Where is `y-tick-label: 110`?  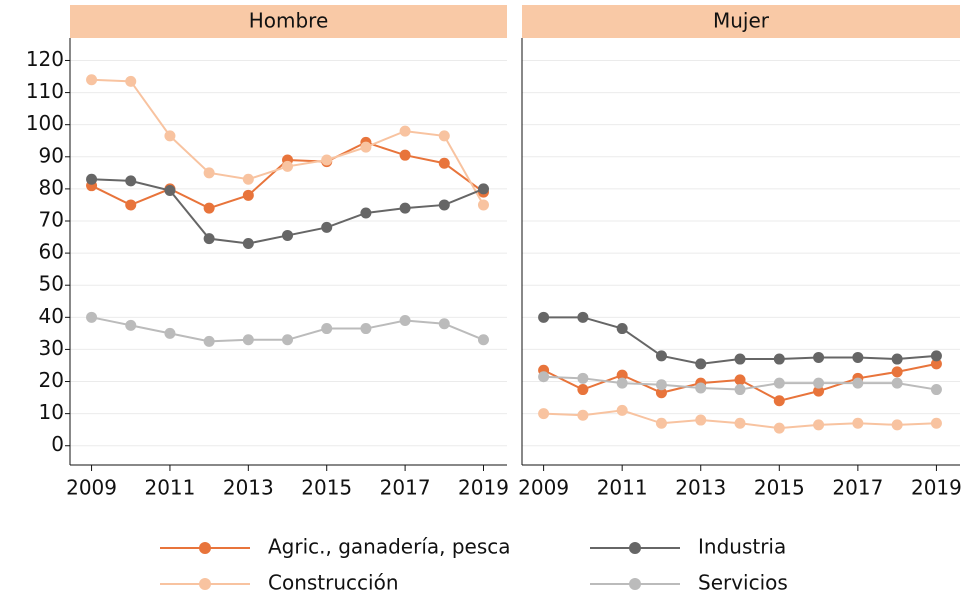 y-tick-label: 110 is located at coordinates (45, 91).